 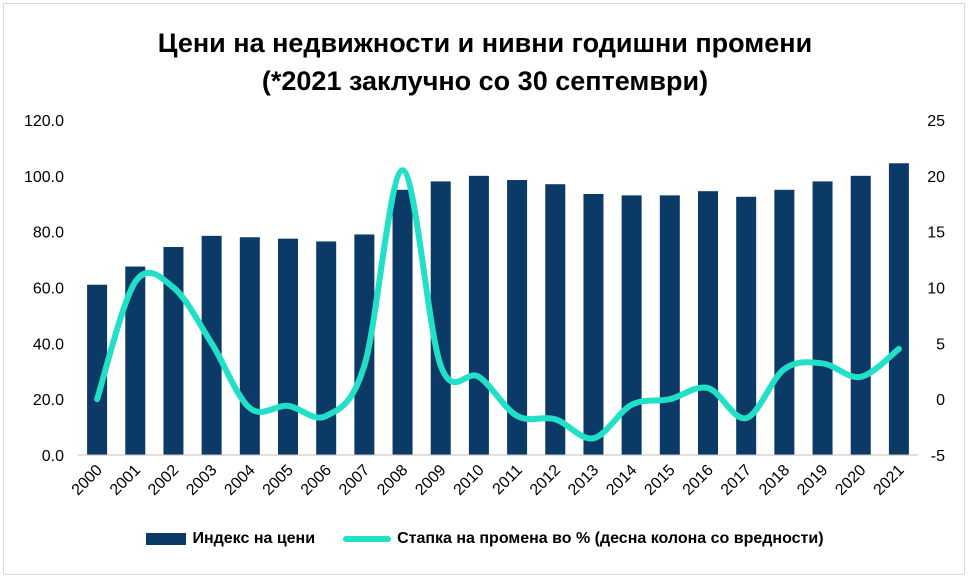 I want to click on x-tick-label: 2009, so click(x=430, y=480).